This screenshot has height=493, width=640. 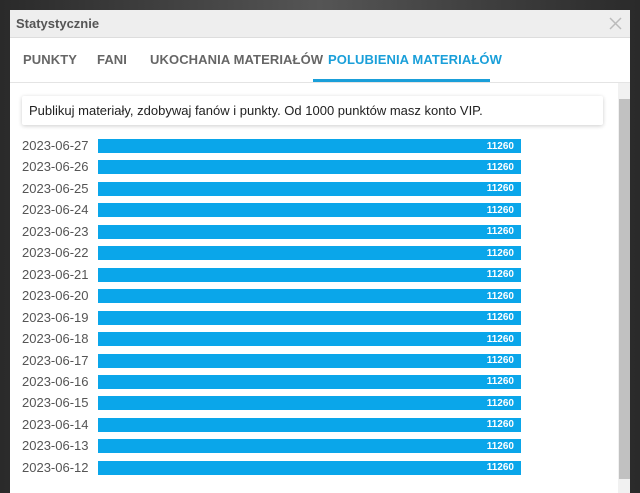 What do you see at coordinates (55, 424) in the screenshot?
I see `date-label: 2023-06-14` at bounding box center [55, 424].